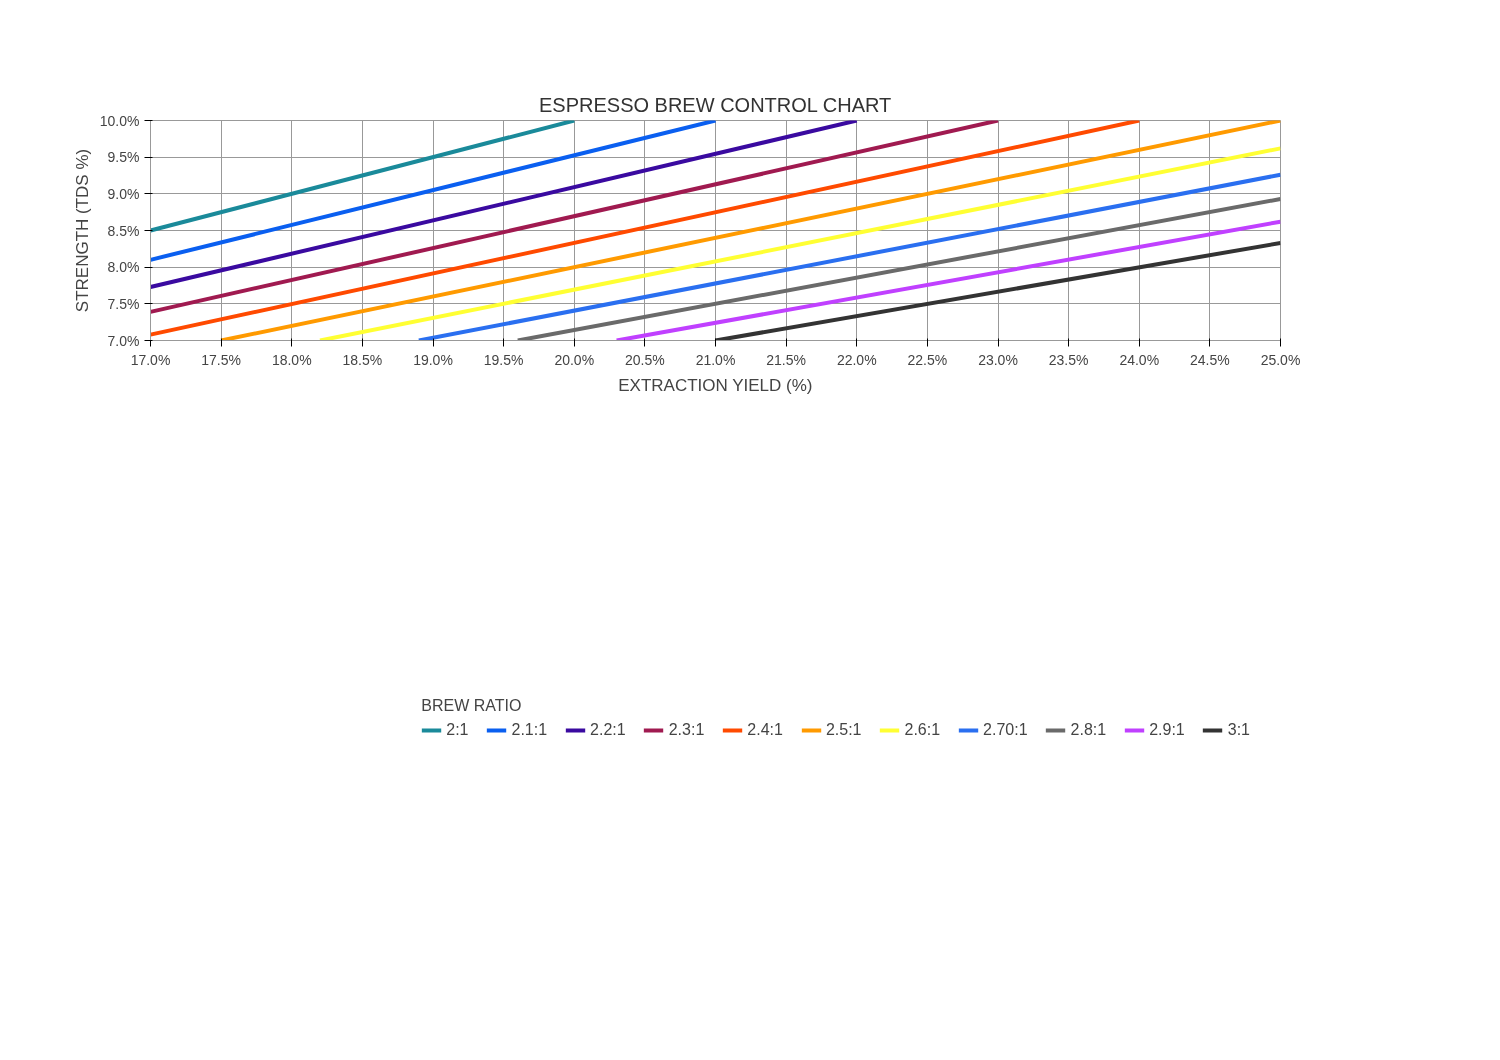 The width and height of the screenshot is (1500, 1060). What do you see at coordinates (922, 730) in the screenshot?
I see `legend-label: 2.6:1` at bounding box center [922, 730].